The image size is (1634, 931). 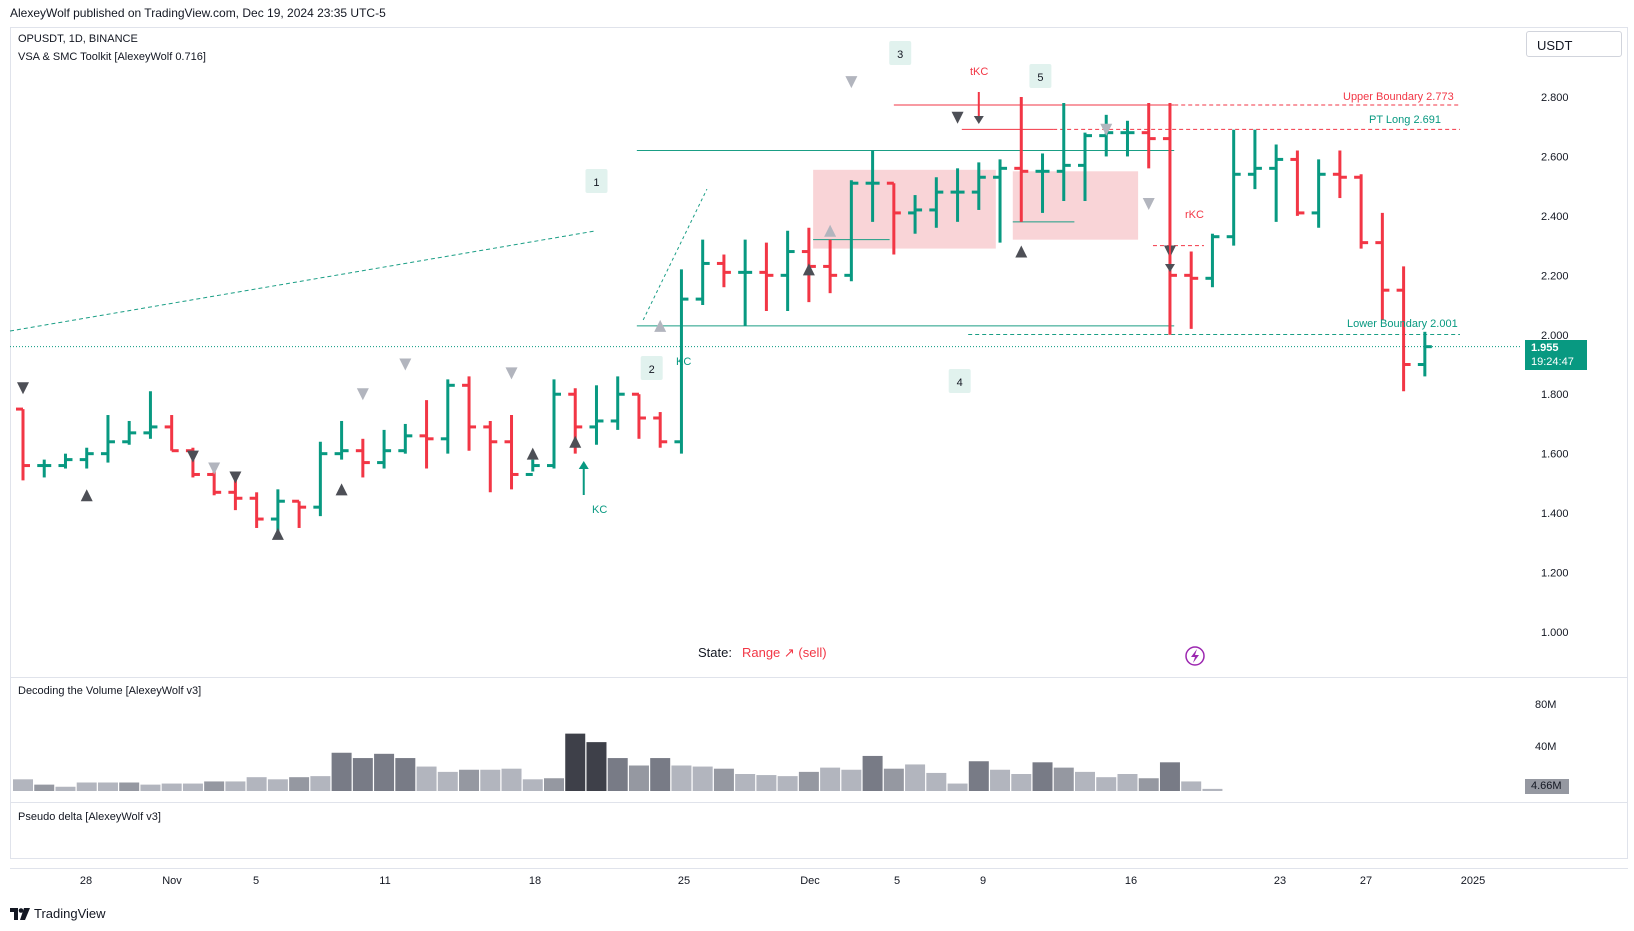 I want to click on footer-brand: TradingView, so click(x=70, y=913).